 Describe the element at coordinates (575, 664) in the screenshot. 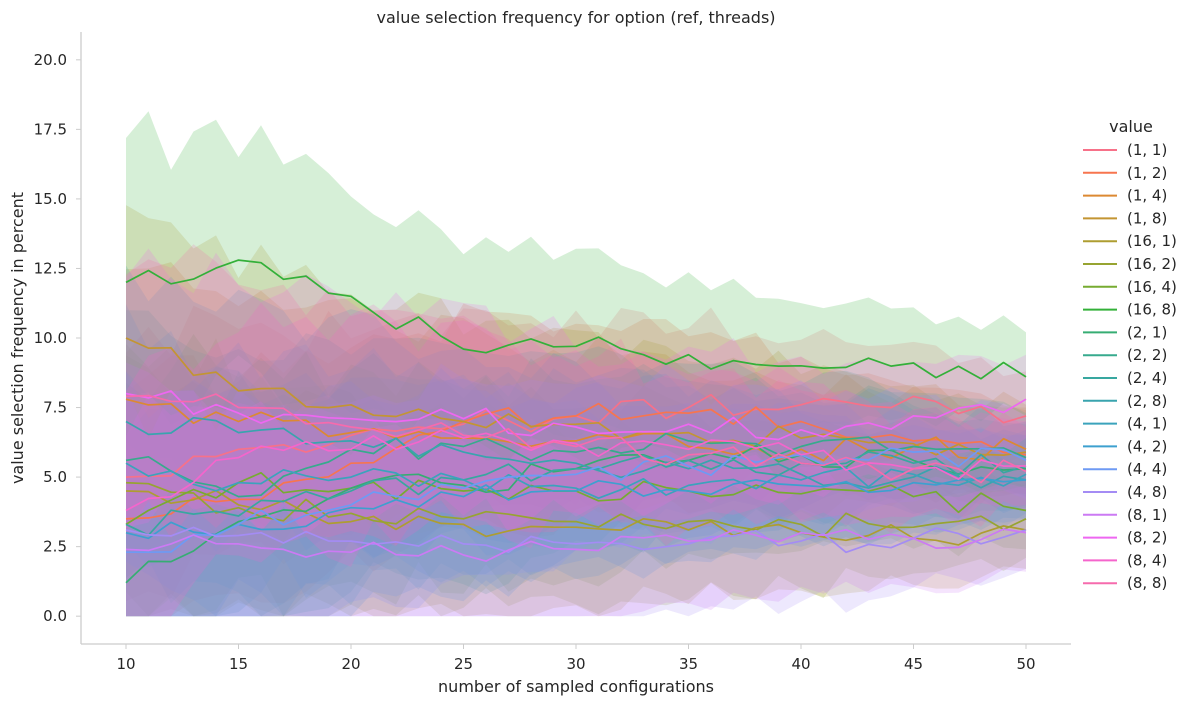

I see `x-tick-label: 30` at that location.